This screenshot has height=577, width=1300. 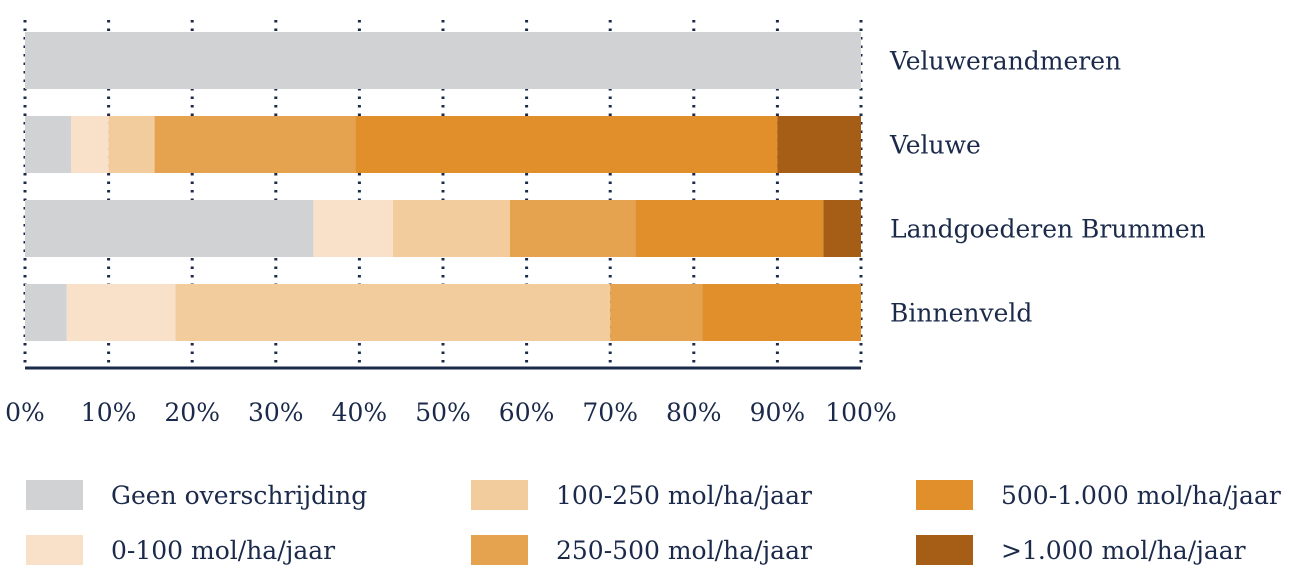 What do you see at coordinates (935, 145) in the screenshot?
I see `category-label: Veluwe` at bounding box center [935, 145].